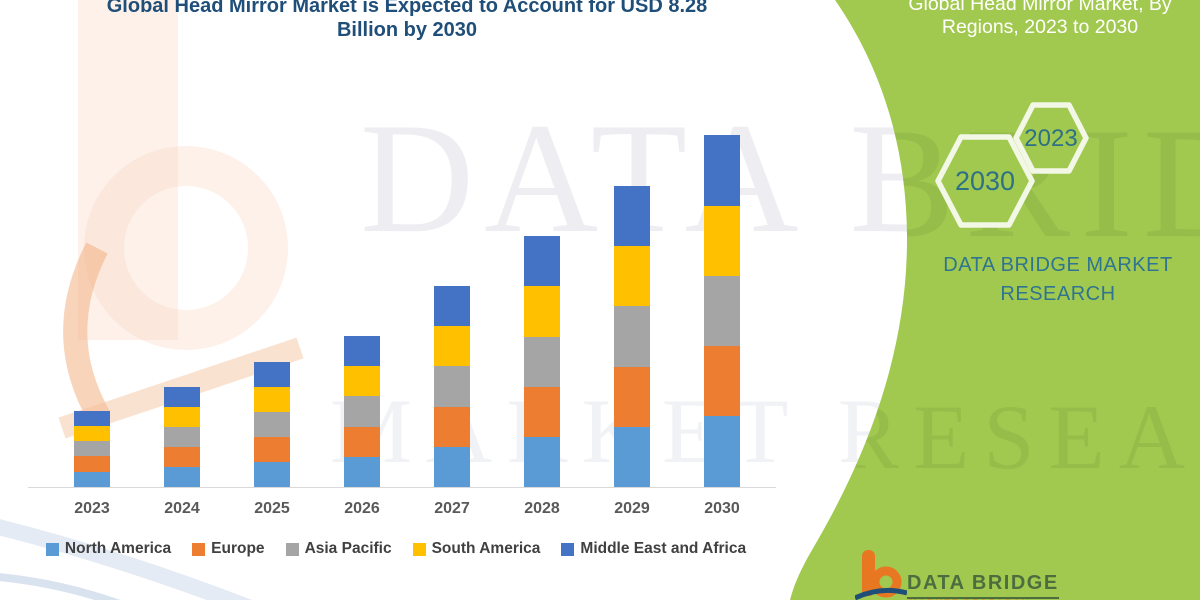 The height and width of the screenshot is (600, 1200). What do you see at coordinates (92, 508) in the screenshot?
I see `x-tick-2023: 2023` at bounding box center [92, 508].